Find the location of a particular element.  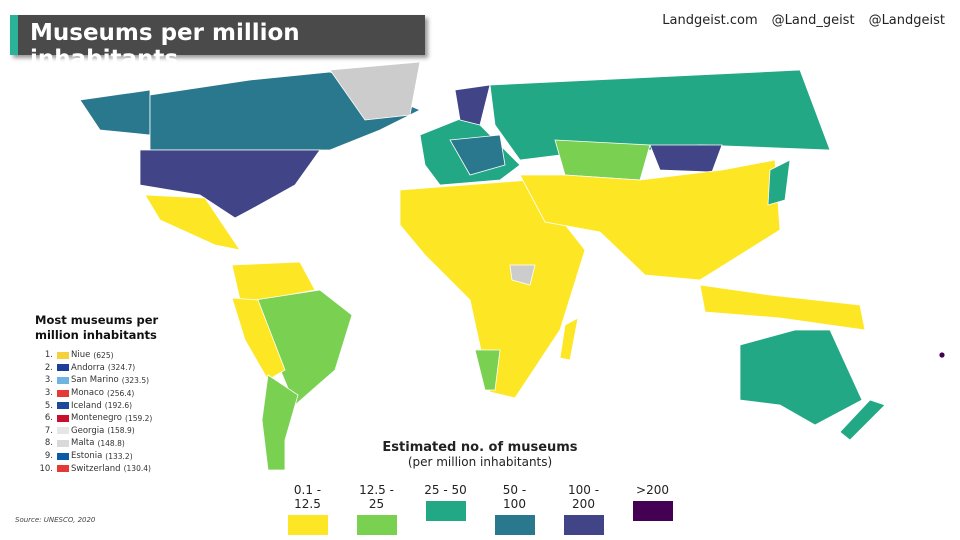

legend-label: >200 is located at coordinates (652, 490).